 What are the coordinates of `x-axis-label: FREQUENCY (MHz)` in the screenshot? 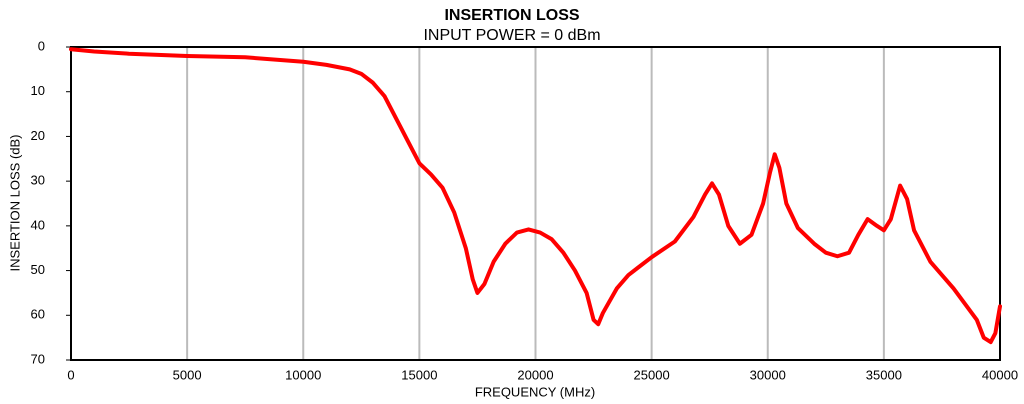 It's located at (535, 391).